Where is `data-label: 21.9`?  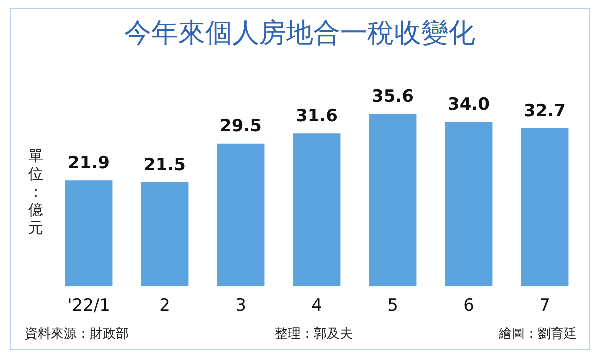
data-label: 21.9 is located at coordinates (89, 164).